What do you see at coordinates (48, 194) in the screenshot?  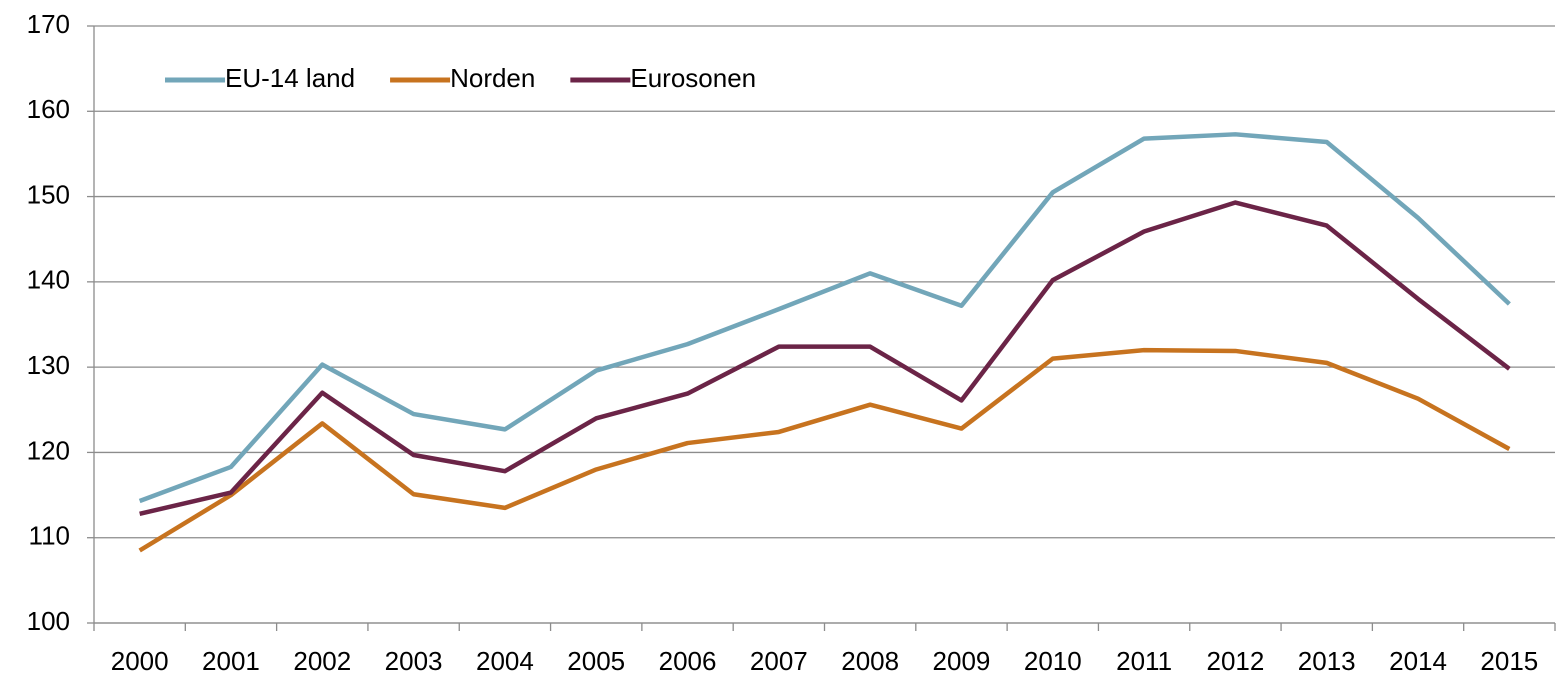 I see `y-tick-label: 150` at bounding box center [48, 194].